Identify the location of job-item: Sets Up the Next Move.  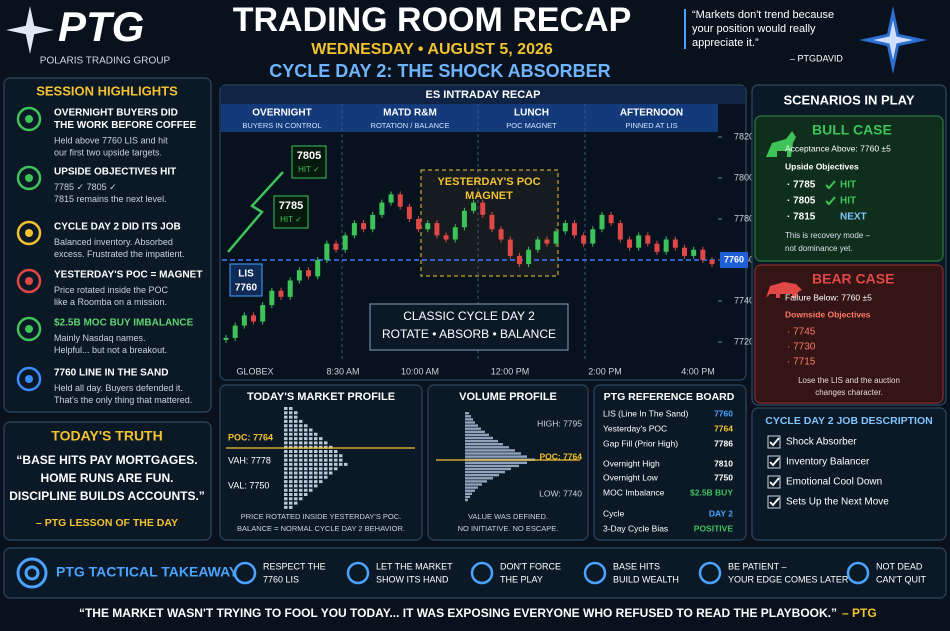
(837, 502).